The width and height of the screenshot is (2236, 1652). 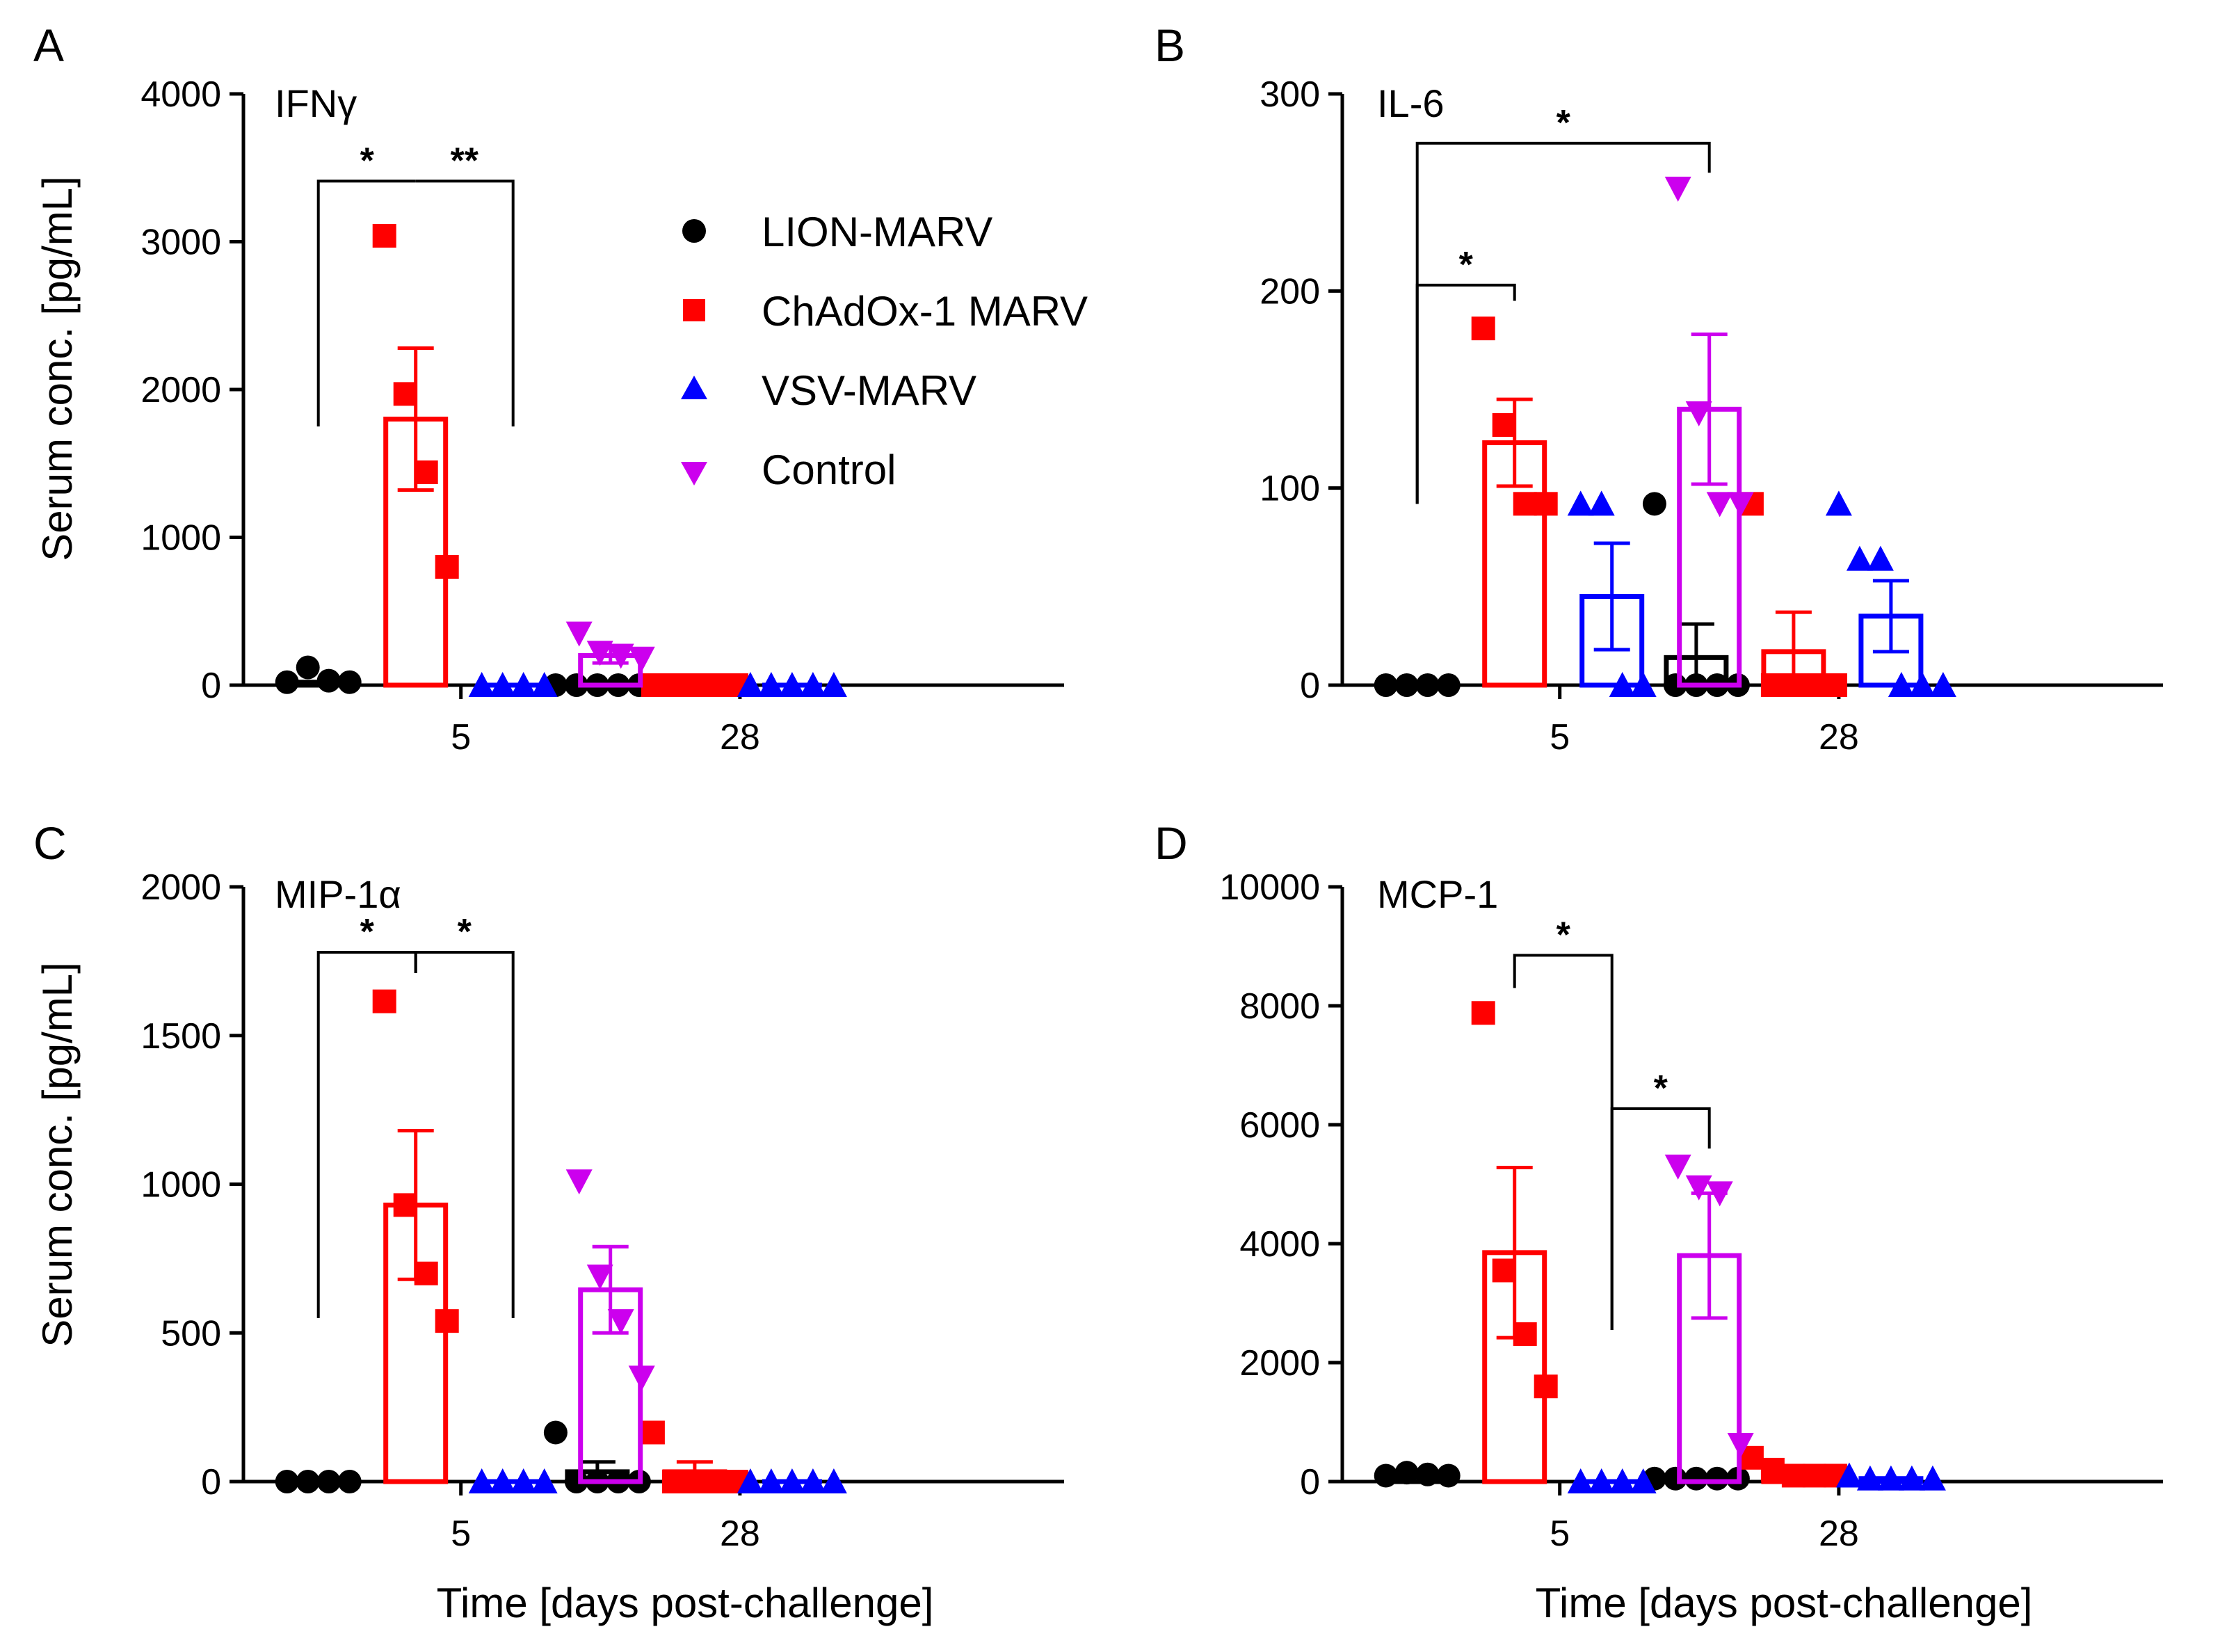 I want to click on legend-marker-triangle-up, so click(x=694, y=387).